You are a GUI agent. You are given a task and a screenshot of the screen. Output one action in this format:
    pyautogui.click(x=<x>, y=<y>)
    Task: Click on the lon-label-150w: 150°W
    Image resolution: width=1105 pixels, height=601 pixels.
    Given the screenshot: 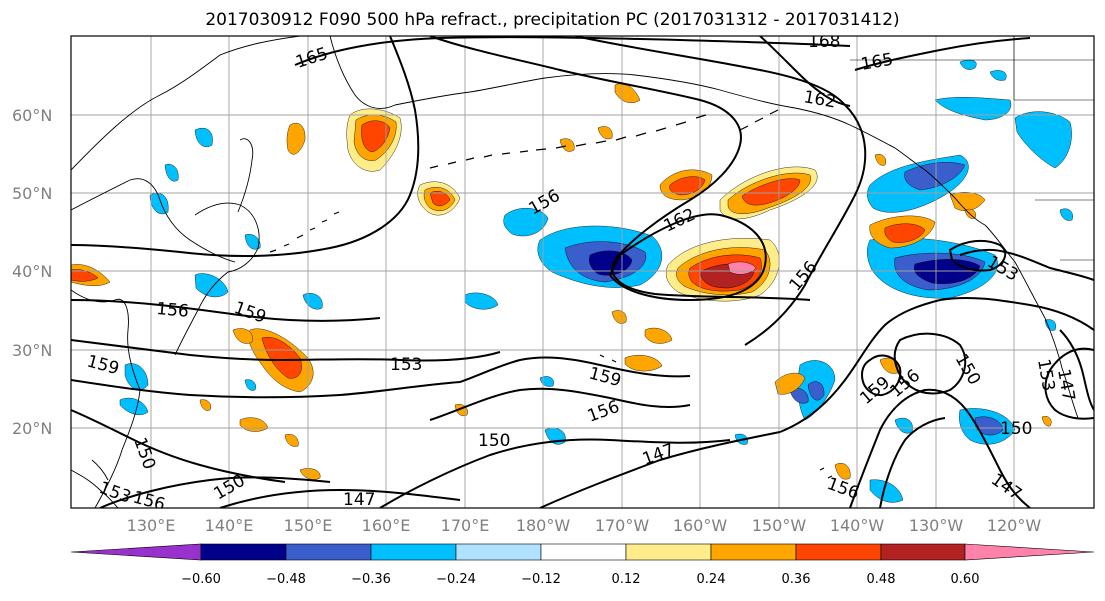 What is the action you would take?
    pyautogui.click(x=779, y=525)
    